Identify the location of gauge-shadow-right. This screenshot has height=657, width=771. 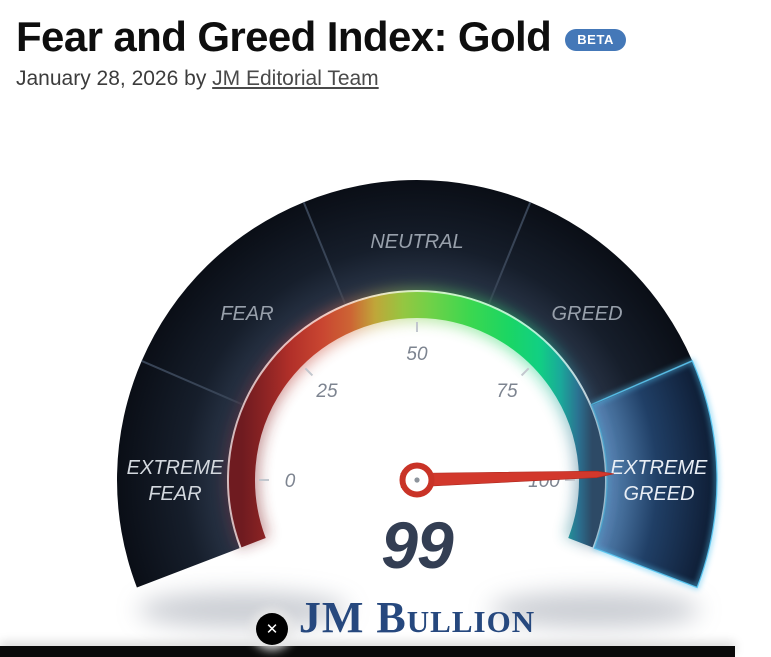
(595, 610).